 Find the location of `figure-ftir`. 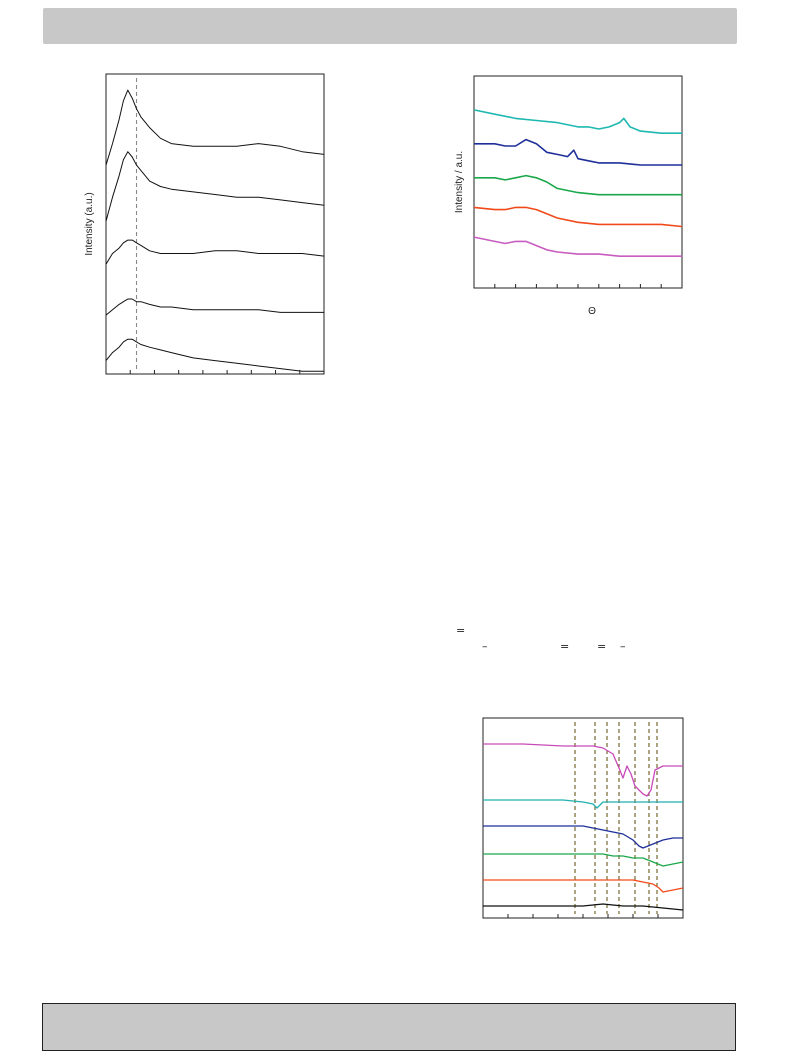

figure-ftir is located at coordinates (582, 824).